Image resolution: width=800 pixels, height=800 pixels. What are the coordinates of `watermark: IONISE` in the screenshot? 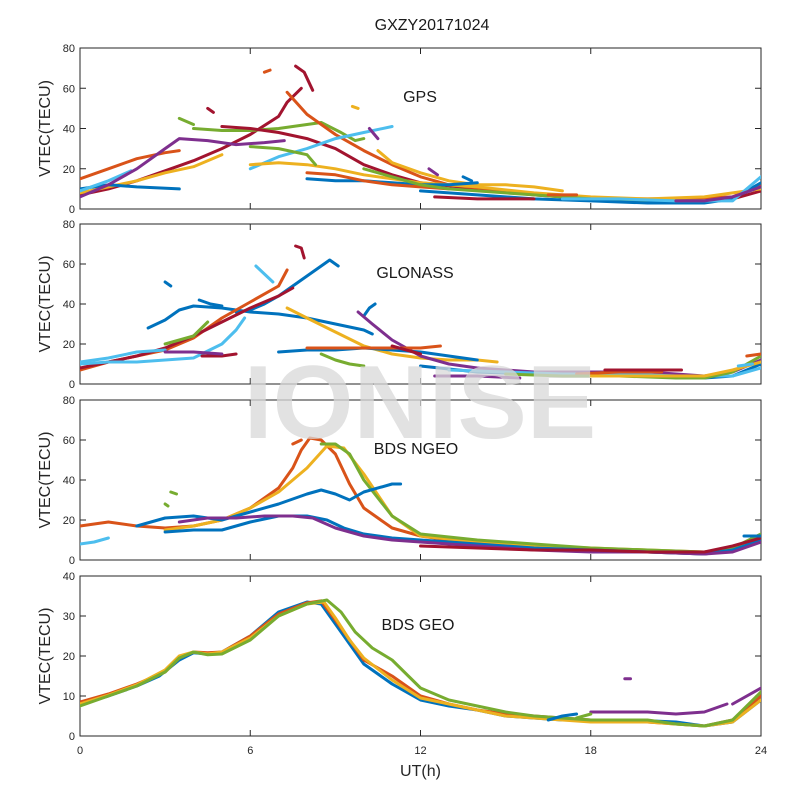 It's located at (420, 403).